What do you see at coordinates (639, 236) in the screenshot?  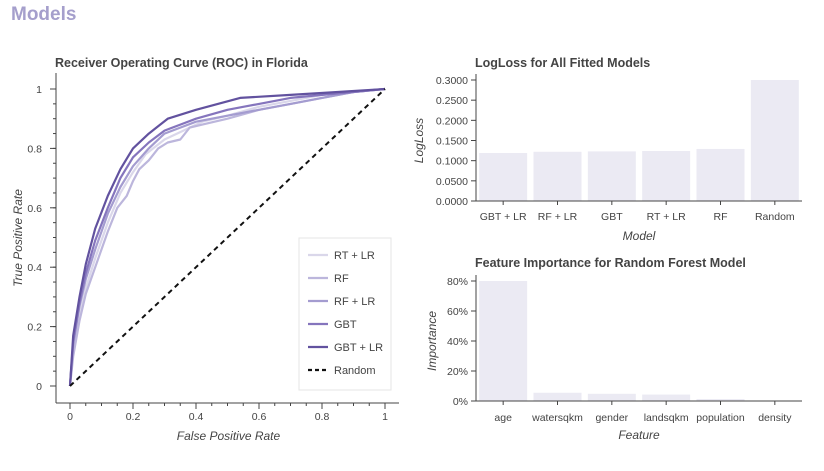 I see `logloss-x-axis-label: Model` at bounding box center [639, 236].